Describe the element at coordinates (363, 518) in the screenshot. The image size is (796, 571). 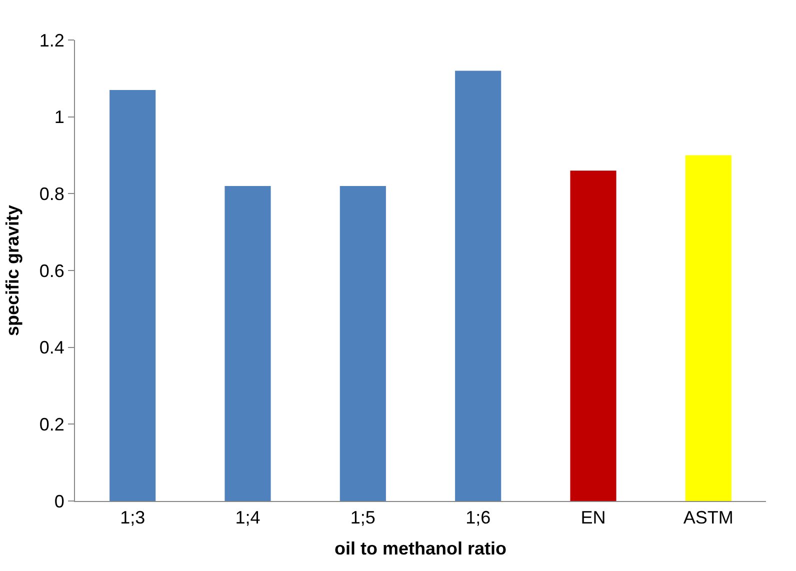
I see `x-tick-label: 1;5` at that location.